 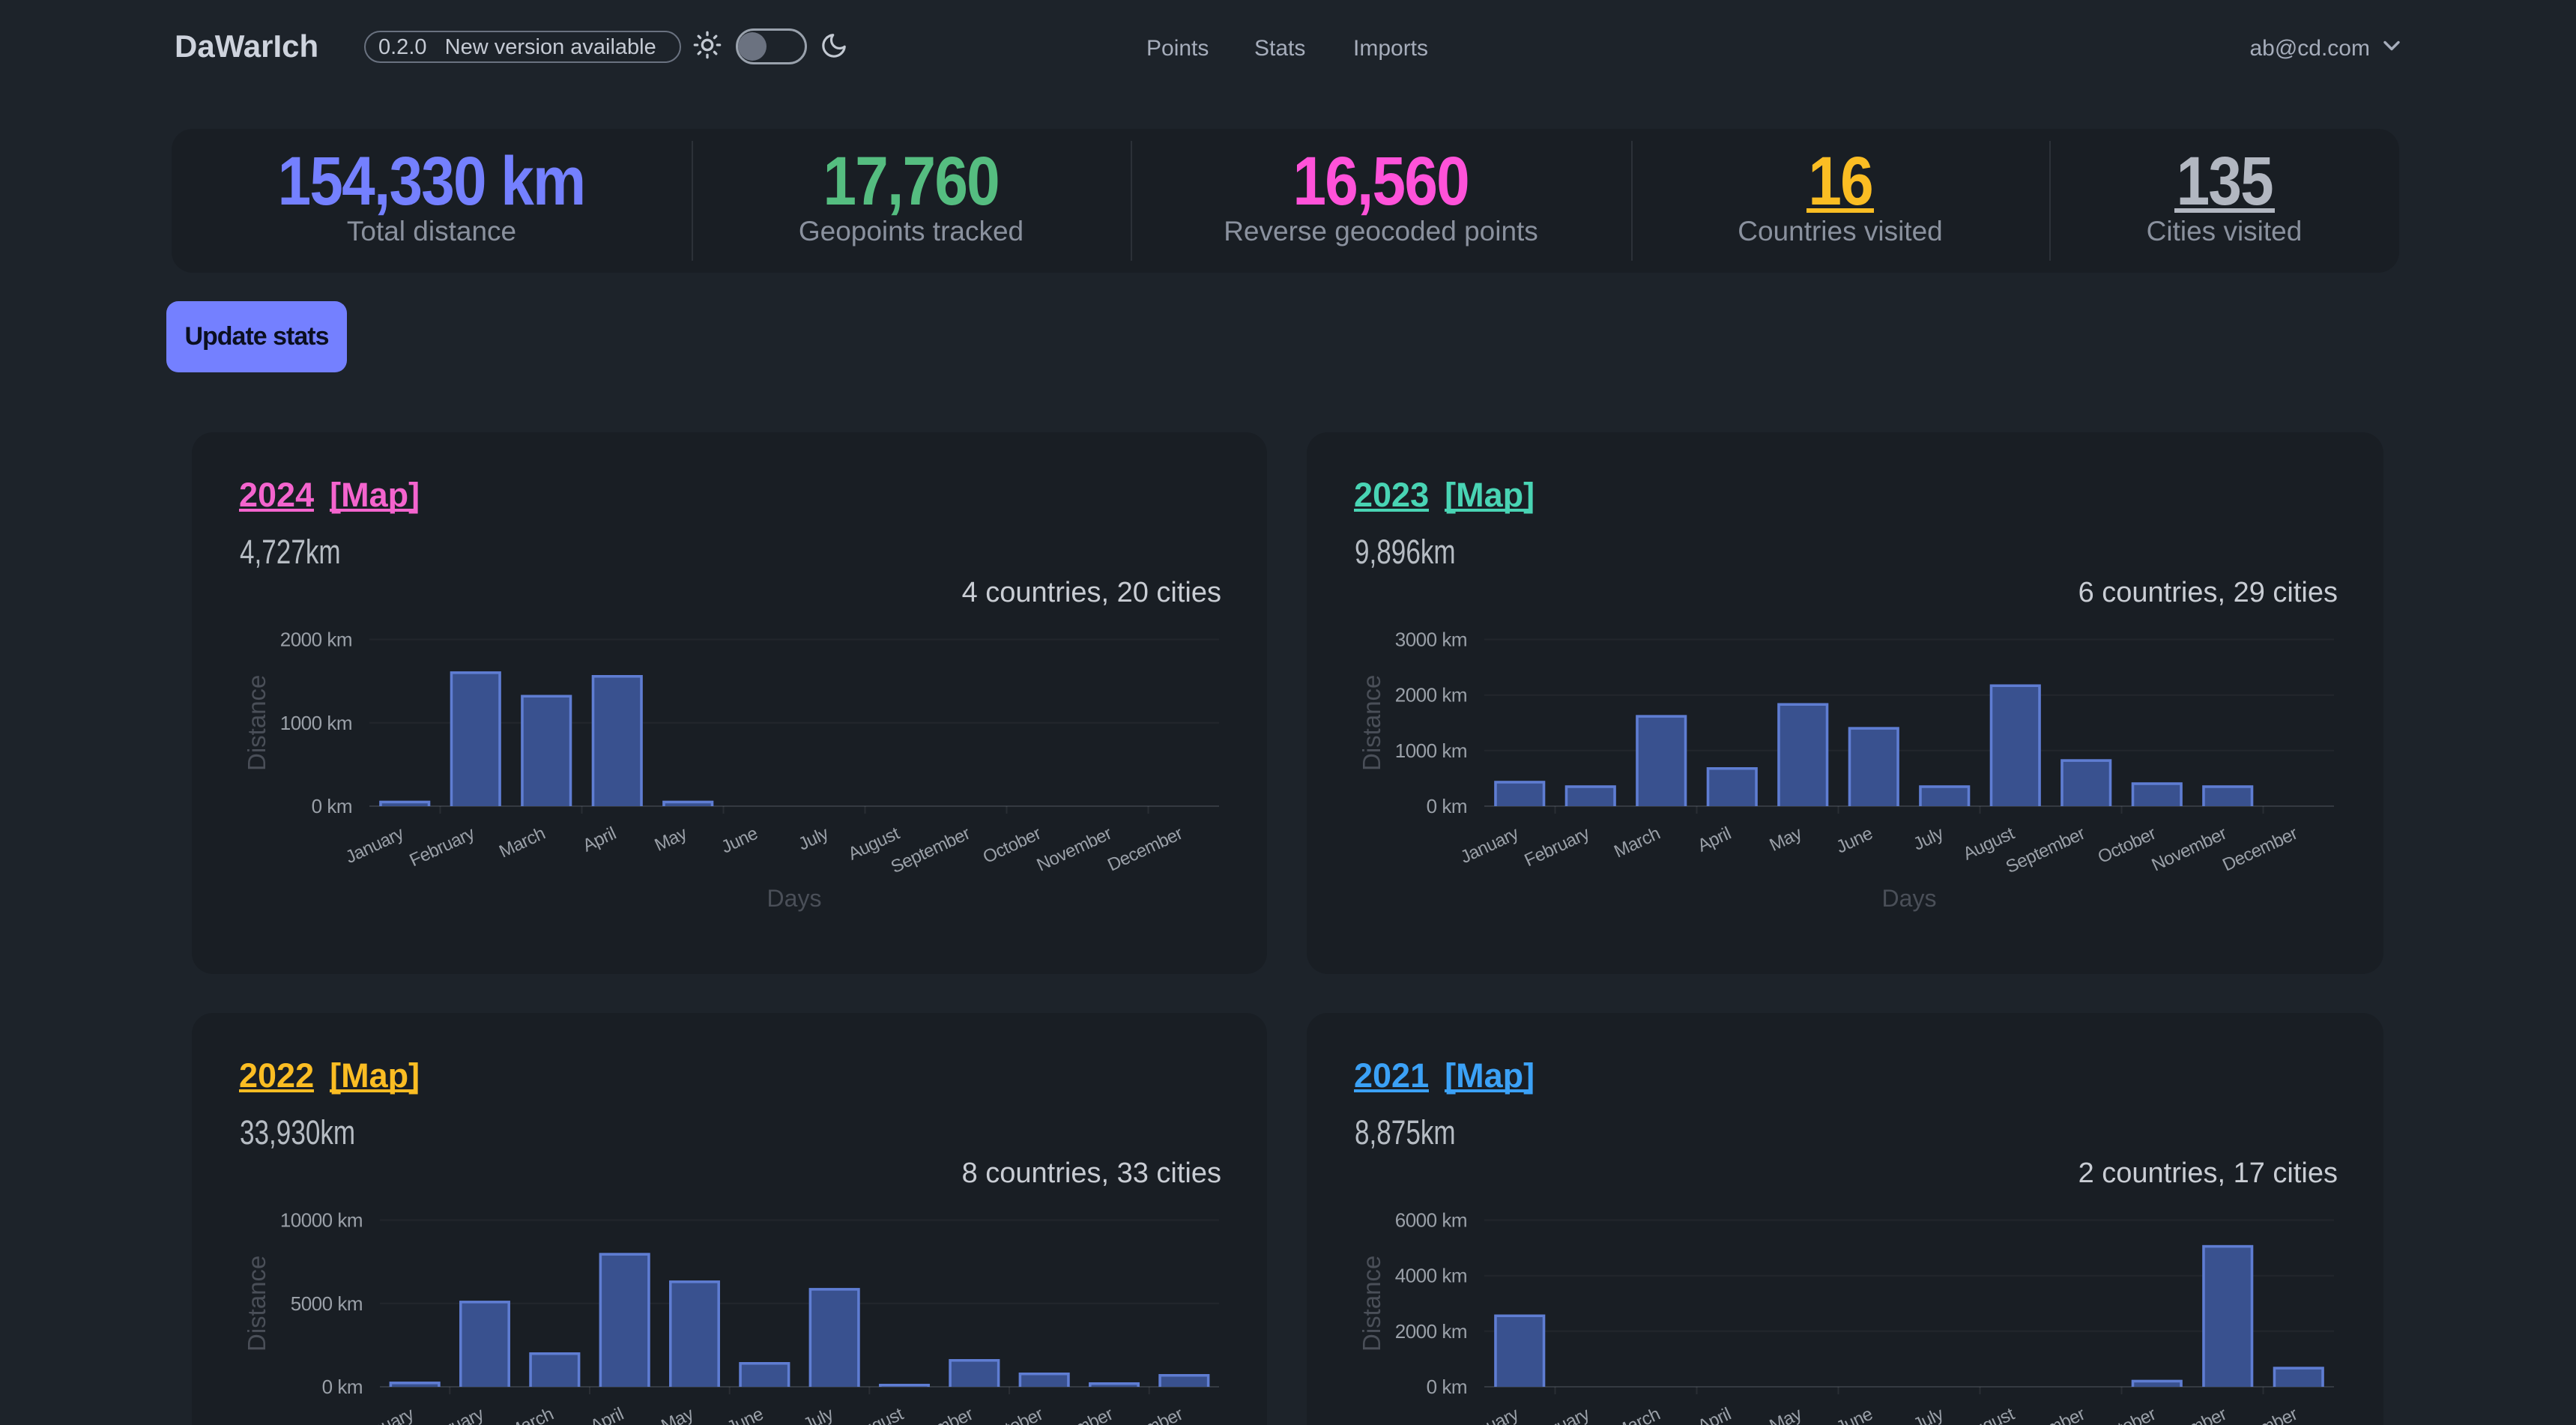 I want to click on svg-text: 4000 km, so click(x=1431, y=1276).